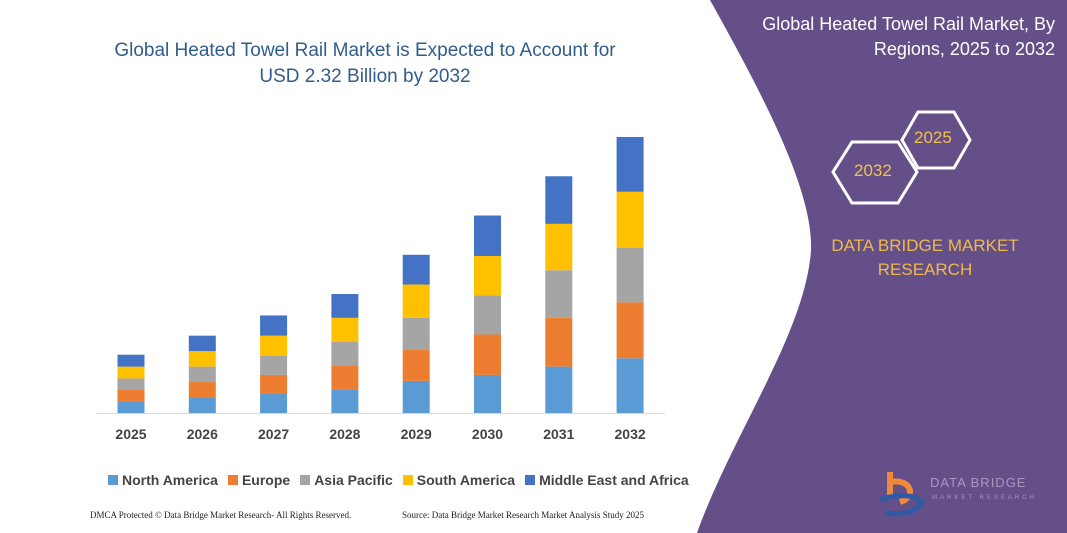  Describe the element at coordinates (131, 360) in the screenshot. I see `bar-2025-middle-east-and-africa` at that location.